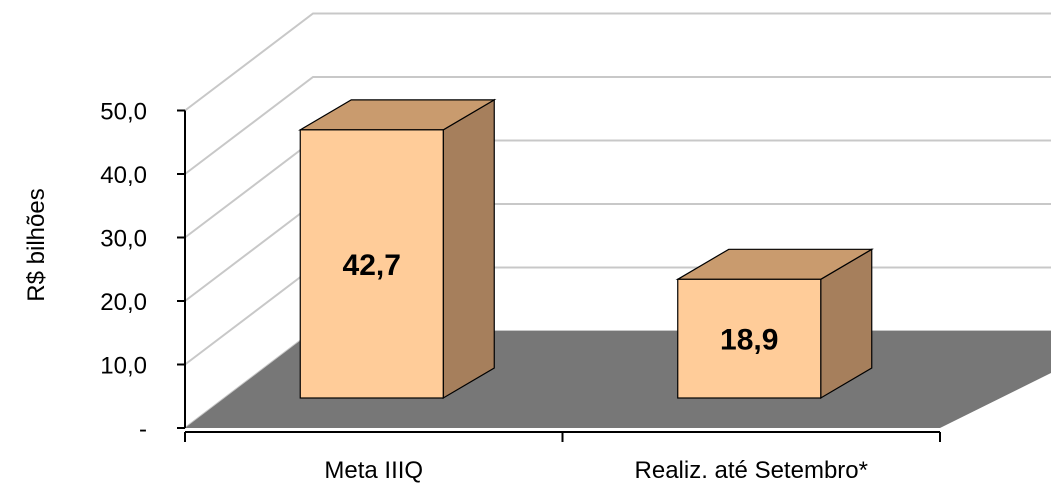 The image size is (1051, 489). I want to click on bar-data-label: 42,7, so click(372, 265).